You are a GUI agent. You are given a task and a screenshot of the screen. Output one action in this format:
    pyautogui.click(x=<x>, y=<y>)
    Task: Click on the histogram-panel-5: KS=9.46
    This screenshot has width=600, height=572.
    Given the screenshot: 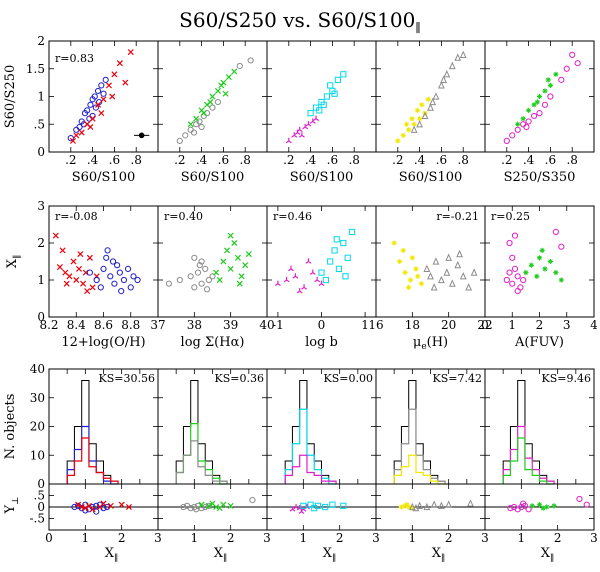 What is the action you would take?
    pyautogui.click(x=539, y=426)
    